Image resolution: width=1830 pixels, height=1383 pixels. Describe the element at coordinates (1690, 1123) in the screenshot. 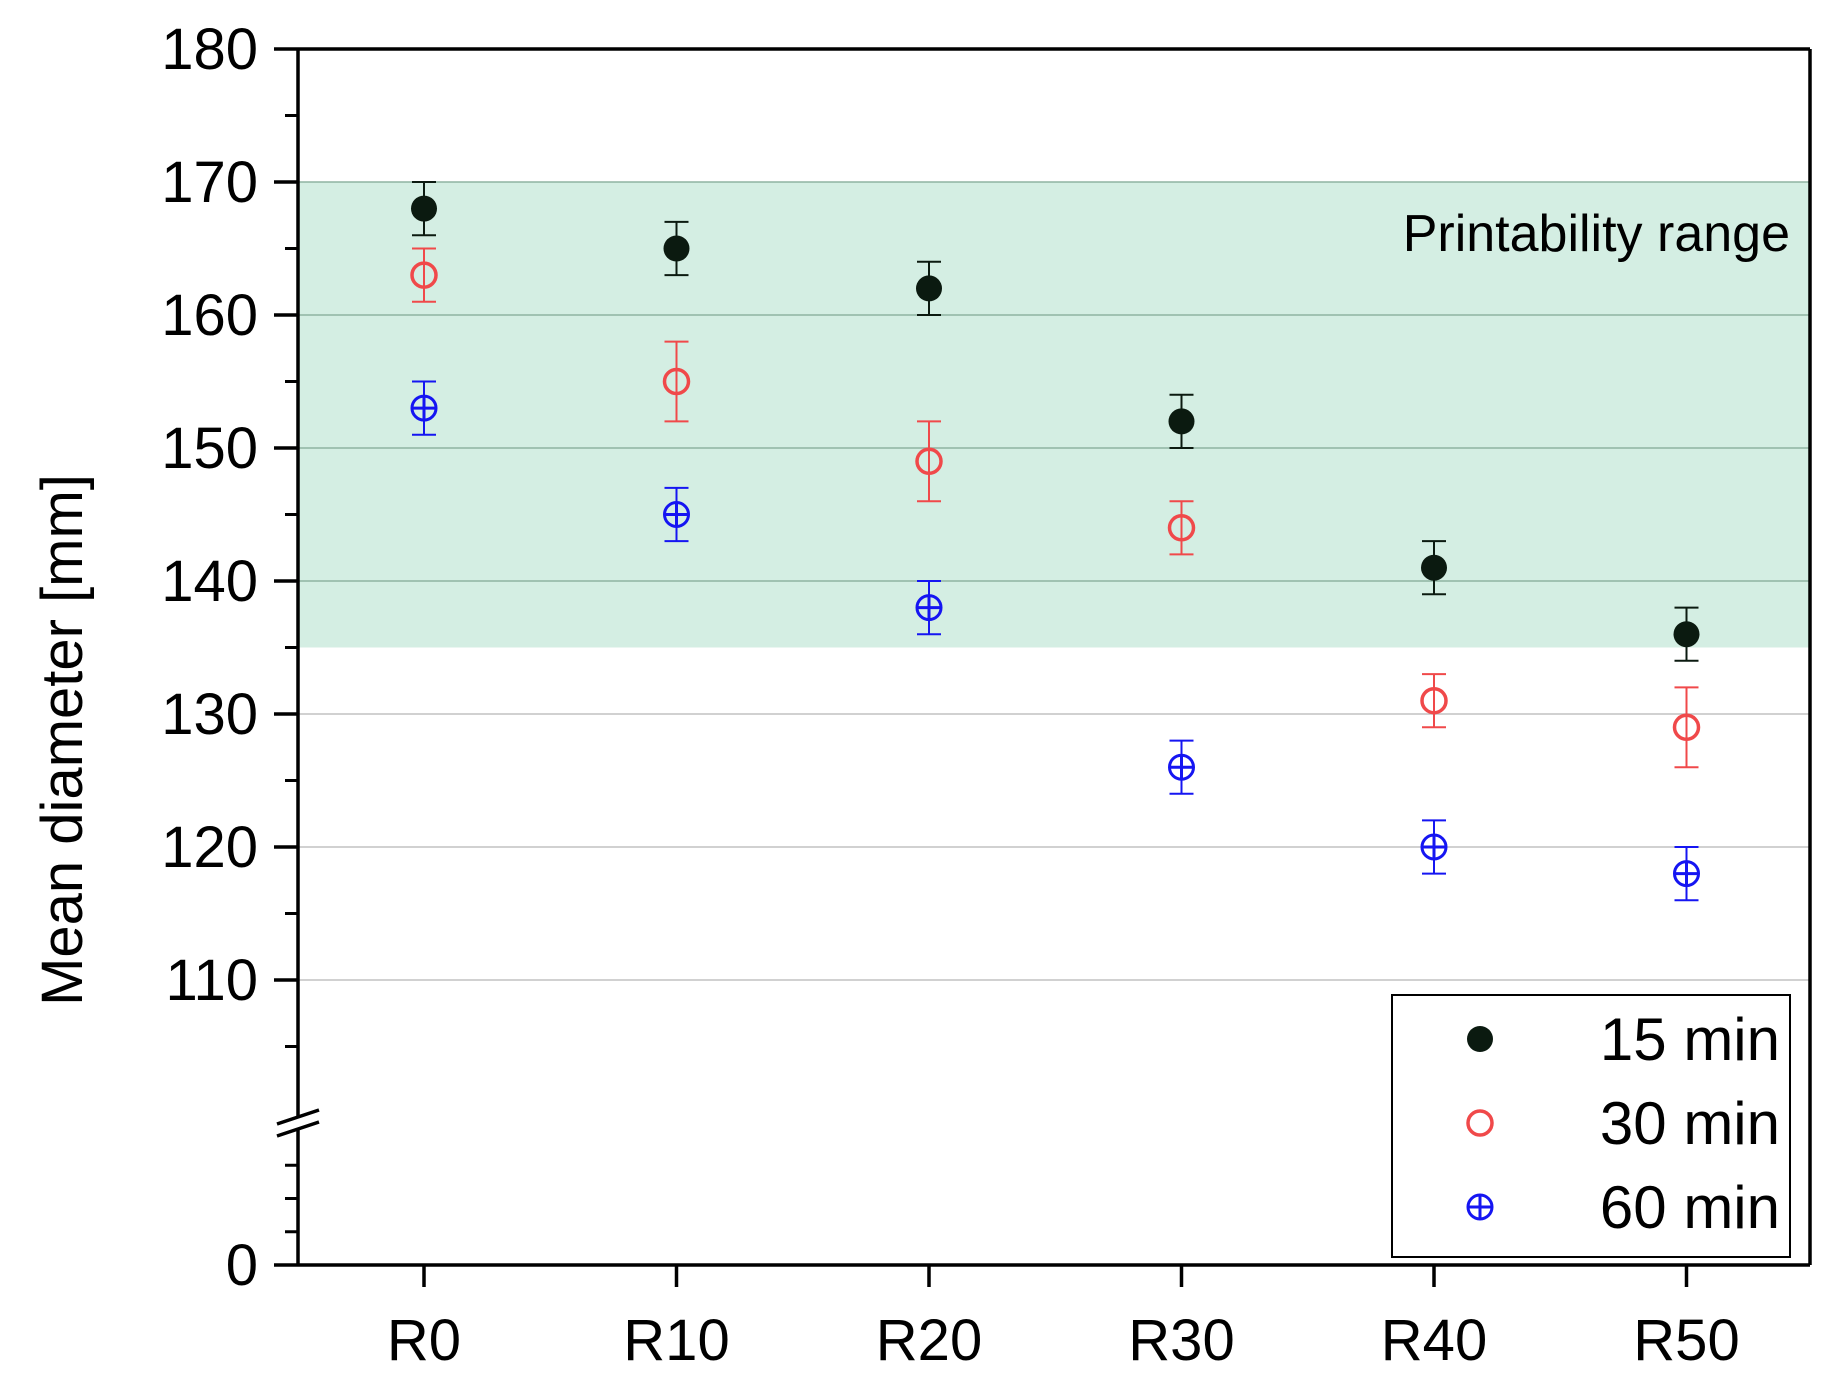

I see `legend-label-30-min: 30 min` at that location.